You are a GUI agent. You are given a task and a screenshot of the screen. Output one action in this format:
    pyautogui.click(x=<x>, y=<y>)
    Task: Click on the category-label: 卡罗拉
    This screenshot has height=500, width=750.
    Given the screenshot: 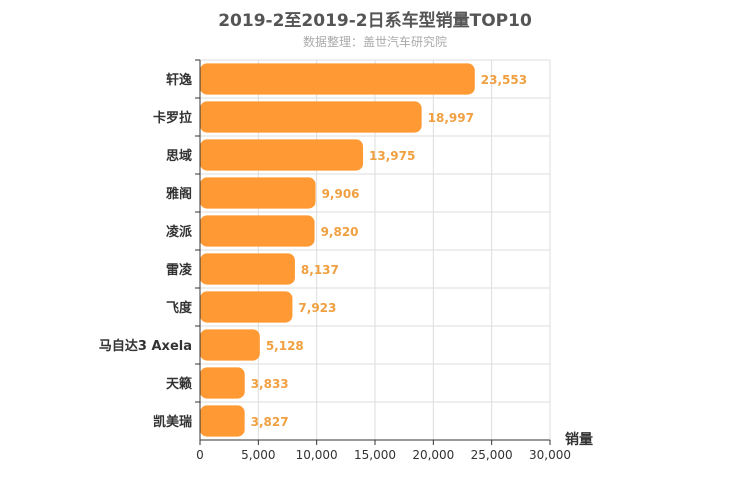 What is the action you would take?
    pyautogui.click(x=172, y=118)
    